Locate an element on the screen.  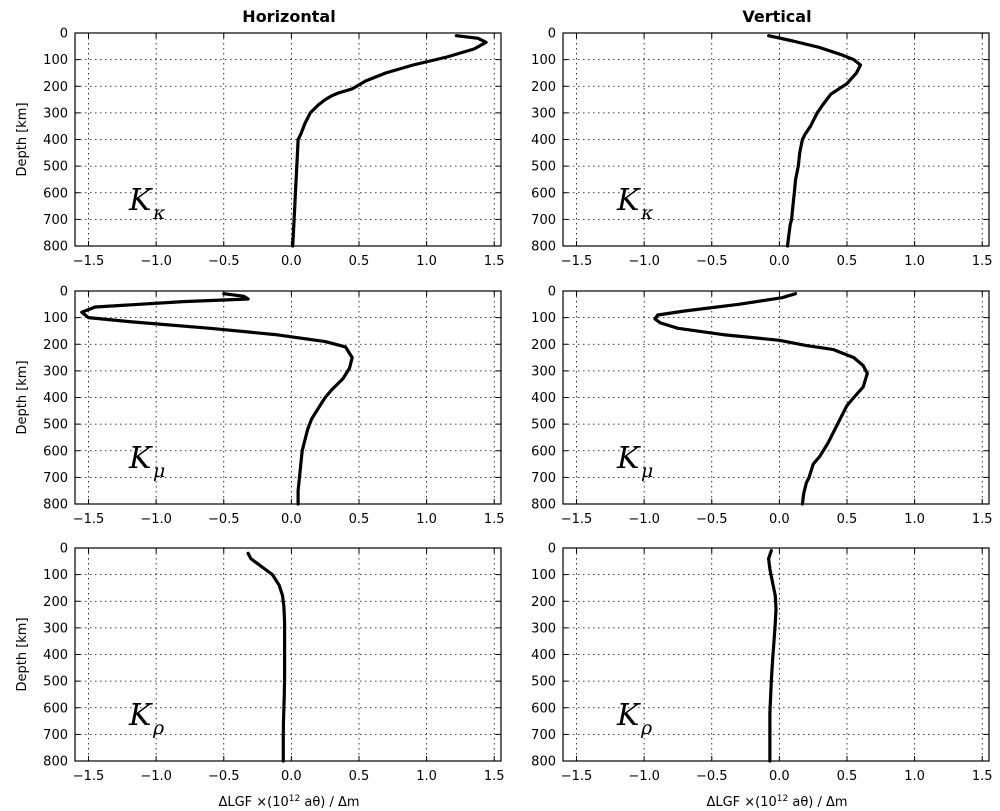
x-axis-label-horizontal: ΔLGF ×(1012 aθ) / Δm is located at coordinates (288, 802).